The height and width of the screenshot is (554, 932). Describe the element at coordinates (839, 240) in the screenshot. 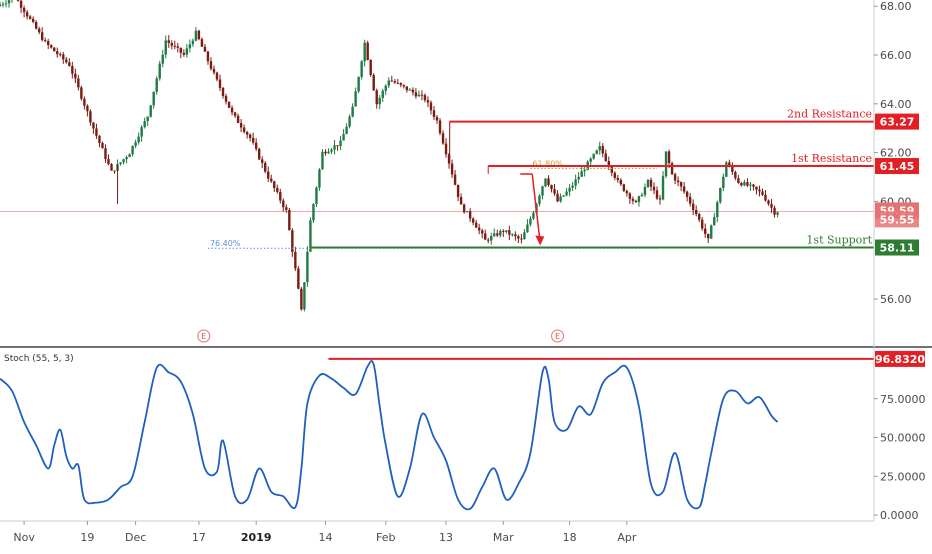

I see `level-label: 1st Support` at that location.